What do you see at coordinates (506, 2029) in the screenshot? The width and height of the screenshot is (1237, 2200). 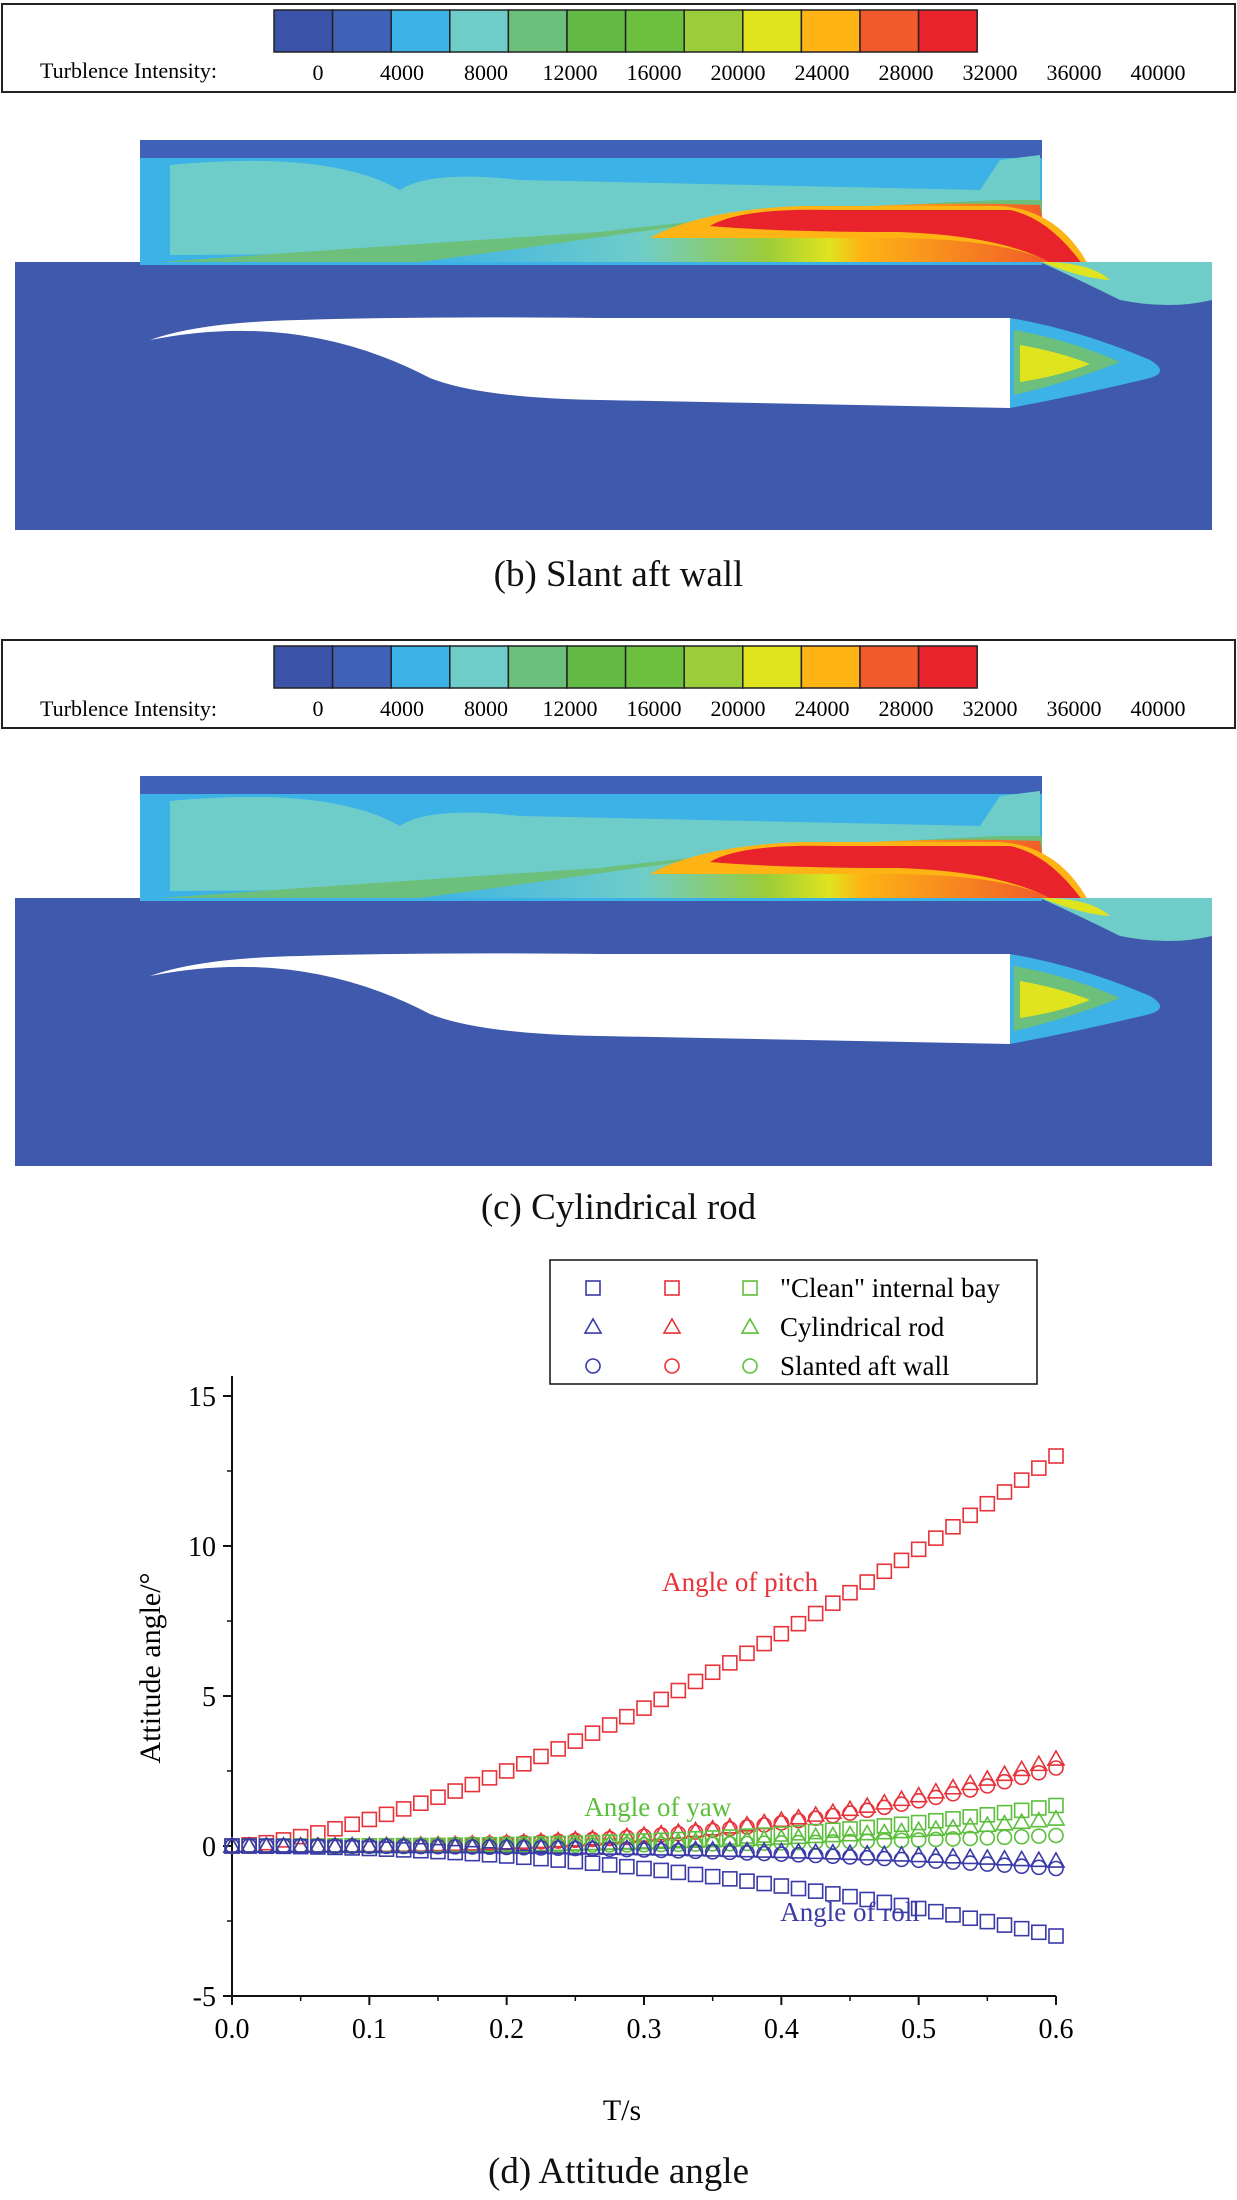 I see `x-tick-label: 0.2` at bounding box center [506, 2029].